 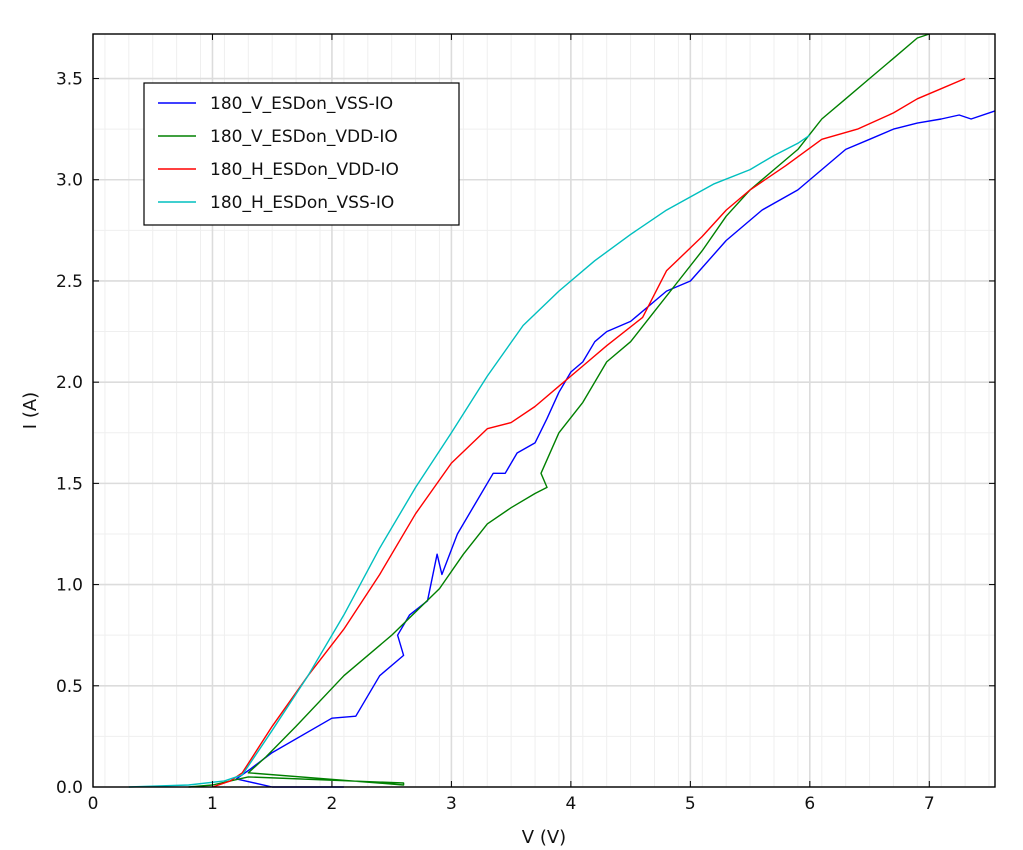 I want to click on y-tick-label: 0.0, so click(x=69, y=788).